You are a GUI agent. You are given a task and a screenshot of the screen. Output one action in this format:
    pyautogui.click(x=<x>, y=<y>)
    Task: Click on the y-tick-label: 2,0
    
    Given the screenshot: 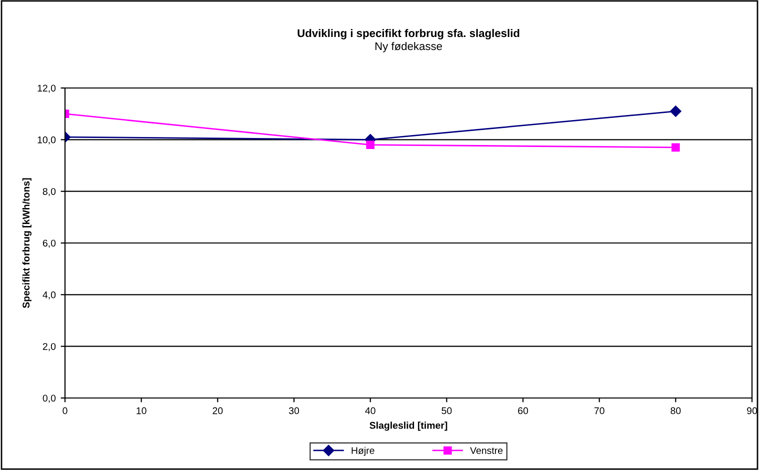 What is the action you would take?
    pyautogui.click(x=49, y=347)
    